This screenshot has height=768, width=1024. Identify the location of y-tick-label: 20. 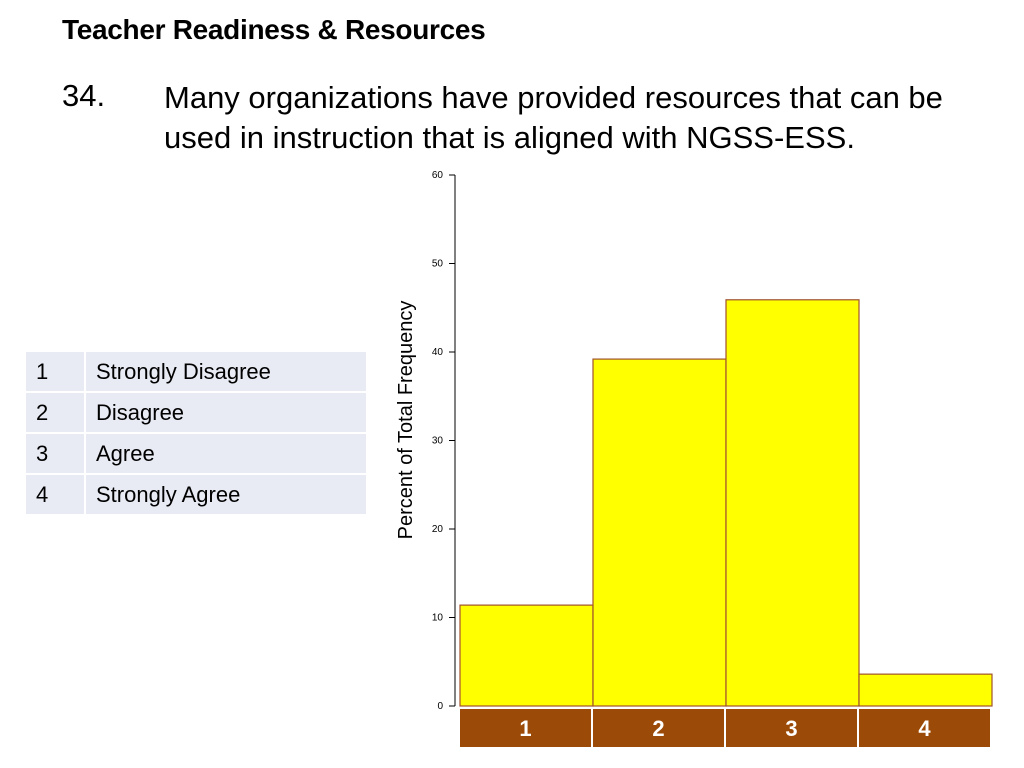
(438, 529).